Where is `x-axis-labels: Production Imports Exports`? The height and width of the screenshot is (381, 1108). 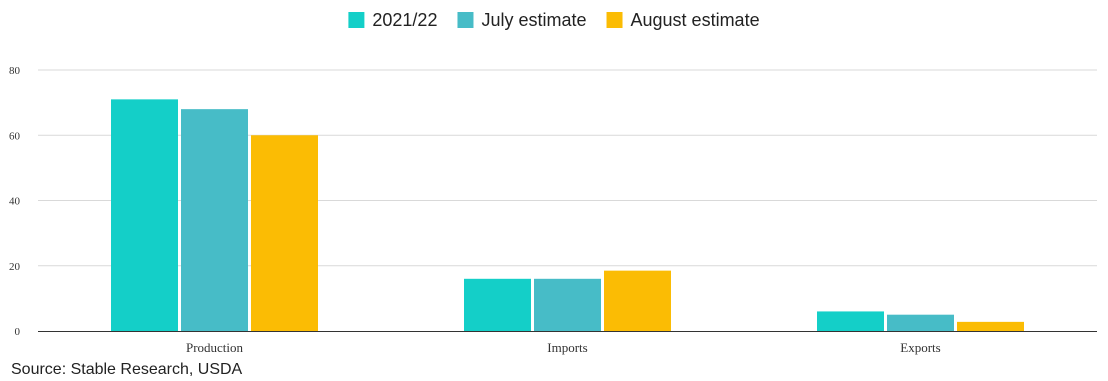
x-axis-labels: Production Imports Exports is located at coordinates (563, 347).